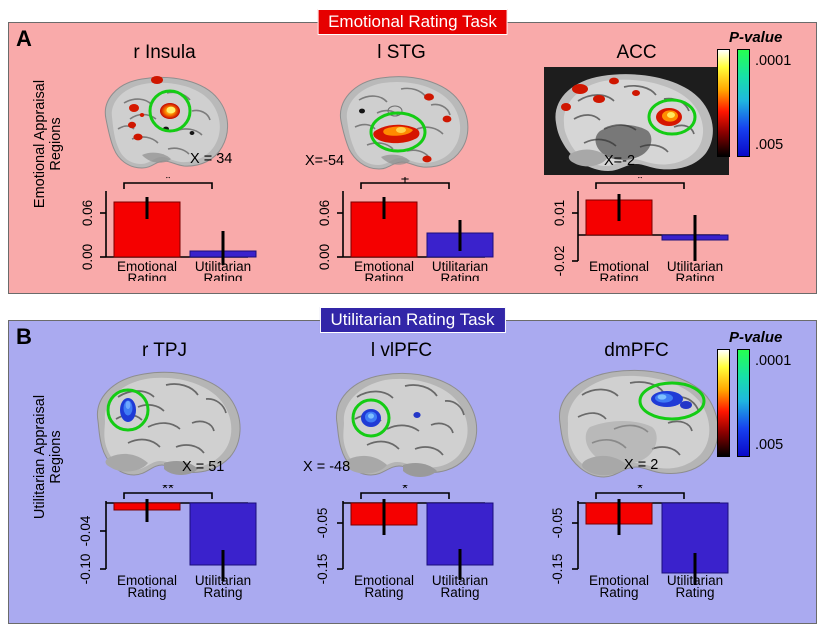 The height and width of the screenshot is (632, 825). I want to click on column-dmpfc: dmPFC, so click(636, 470).